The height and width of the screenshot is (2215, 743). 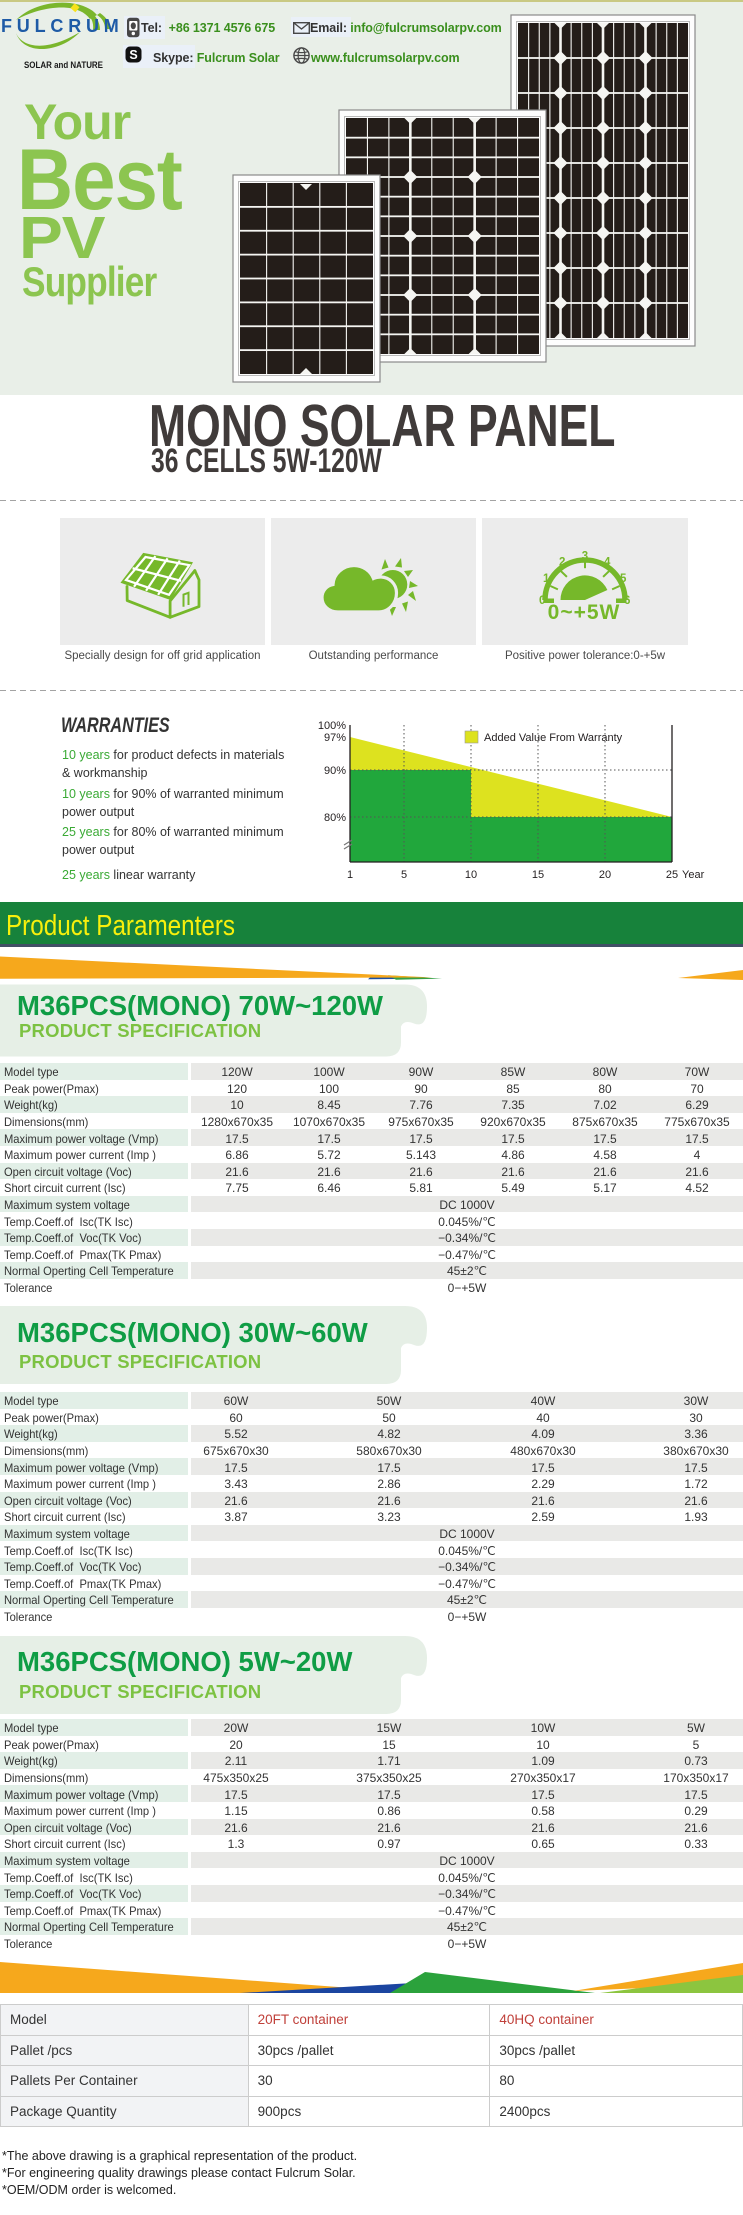 What do you see at coordinates (62, 26) in the screenshot?
I see `svg-text: FULCRUM` at bounding box center [62, 26].